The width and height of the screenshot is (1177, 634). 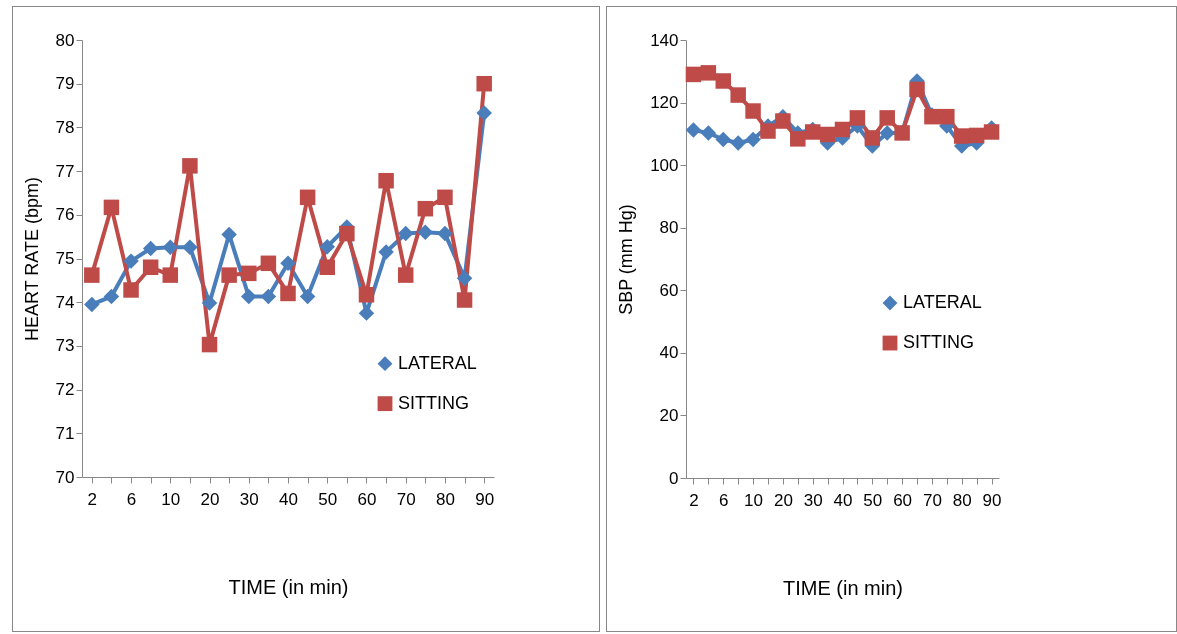 What do you see at coordinates (31, 259) in the screenshot?
I see `y-axis-title: HEART RATE (bpm)` at bounding box center [31, 259].